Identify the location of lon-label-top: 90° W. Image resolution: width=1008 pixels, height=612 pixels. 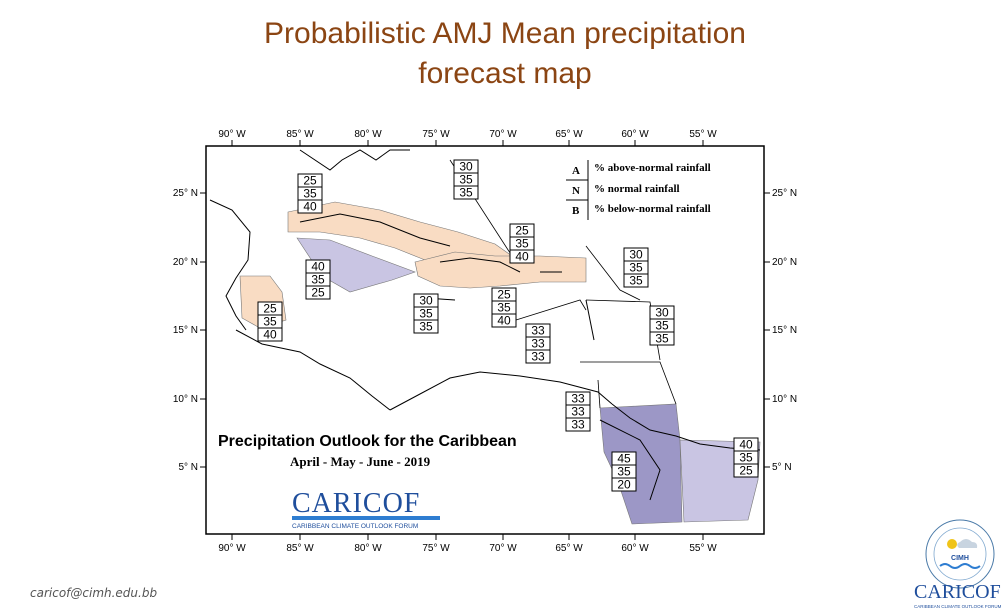
(232, 134).